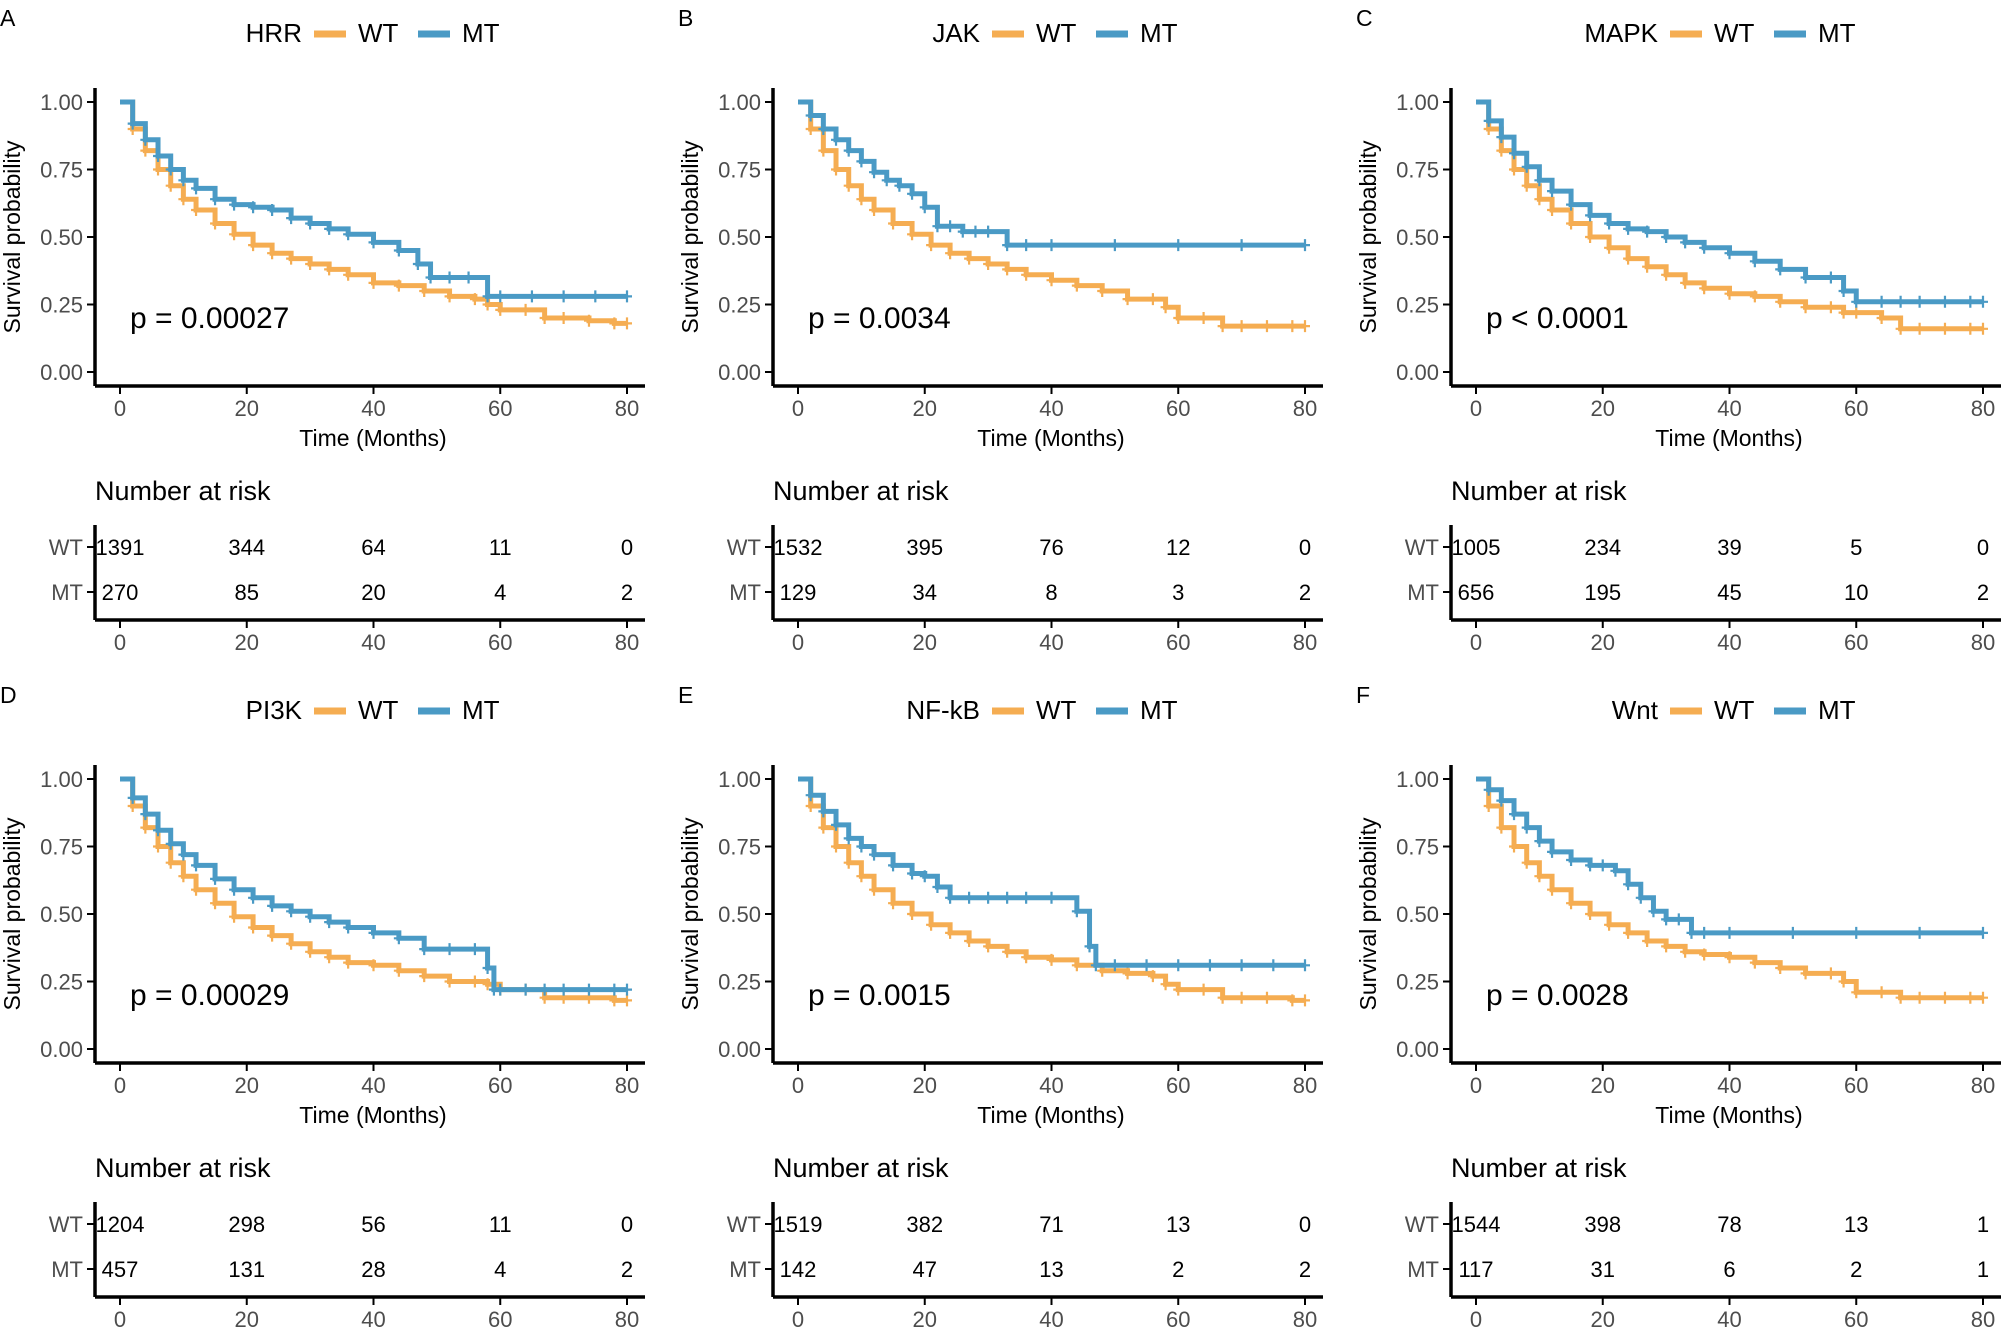  I want to click on risk-x-tick-label: 40, so click(1729, 1317).